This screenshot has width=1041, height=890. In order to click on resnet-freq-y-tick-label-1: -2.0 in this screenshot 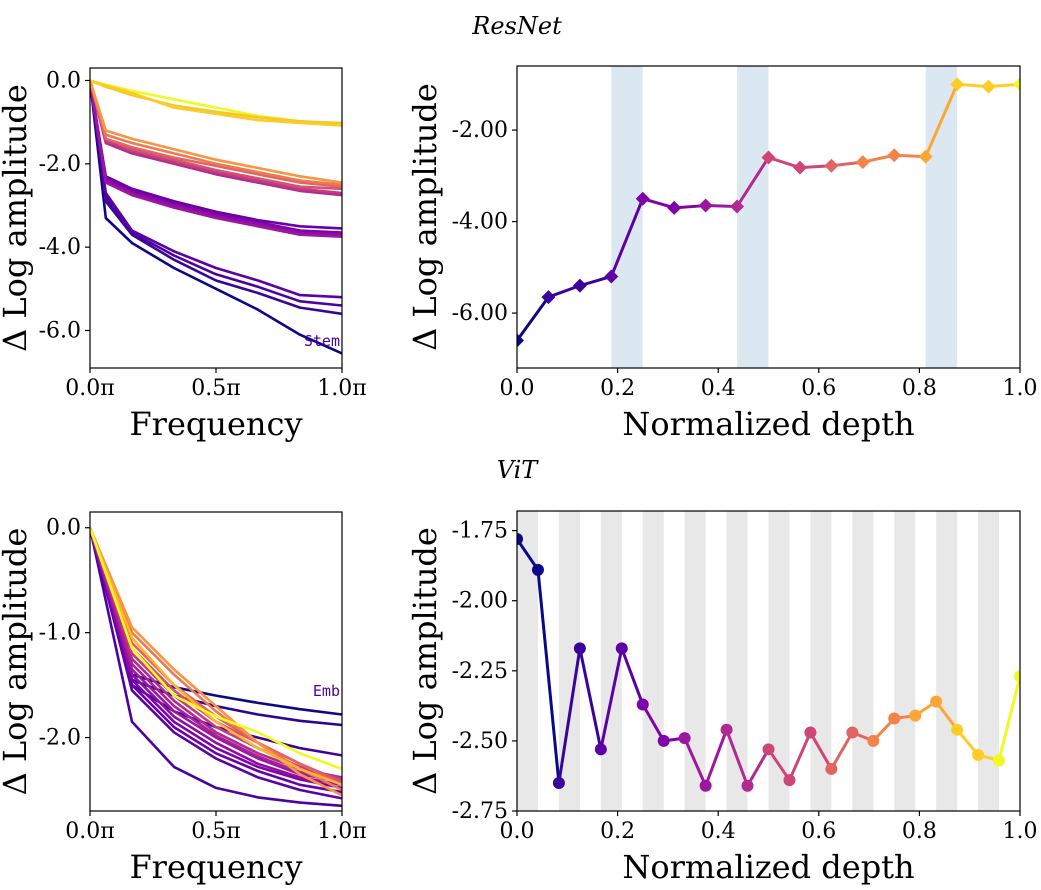, I will do `click(60, 164)`.